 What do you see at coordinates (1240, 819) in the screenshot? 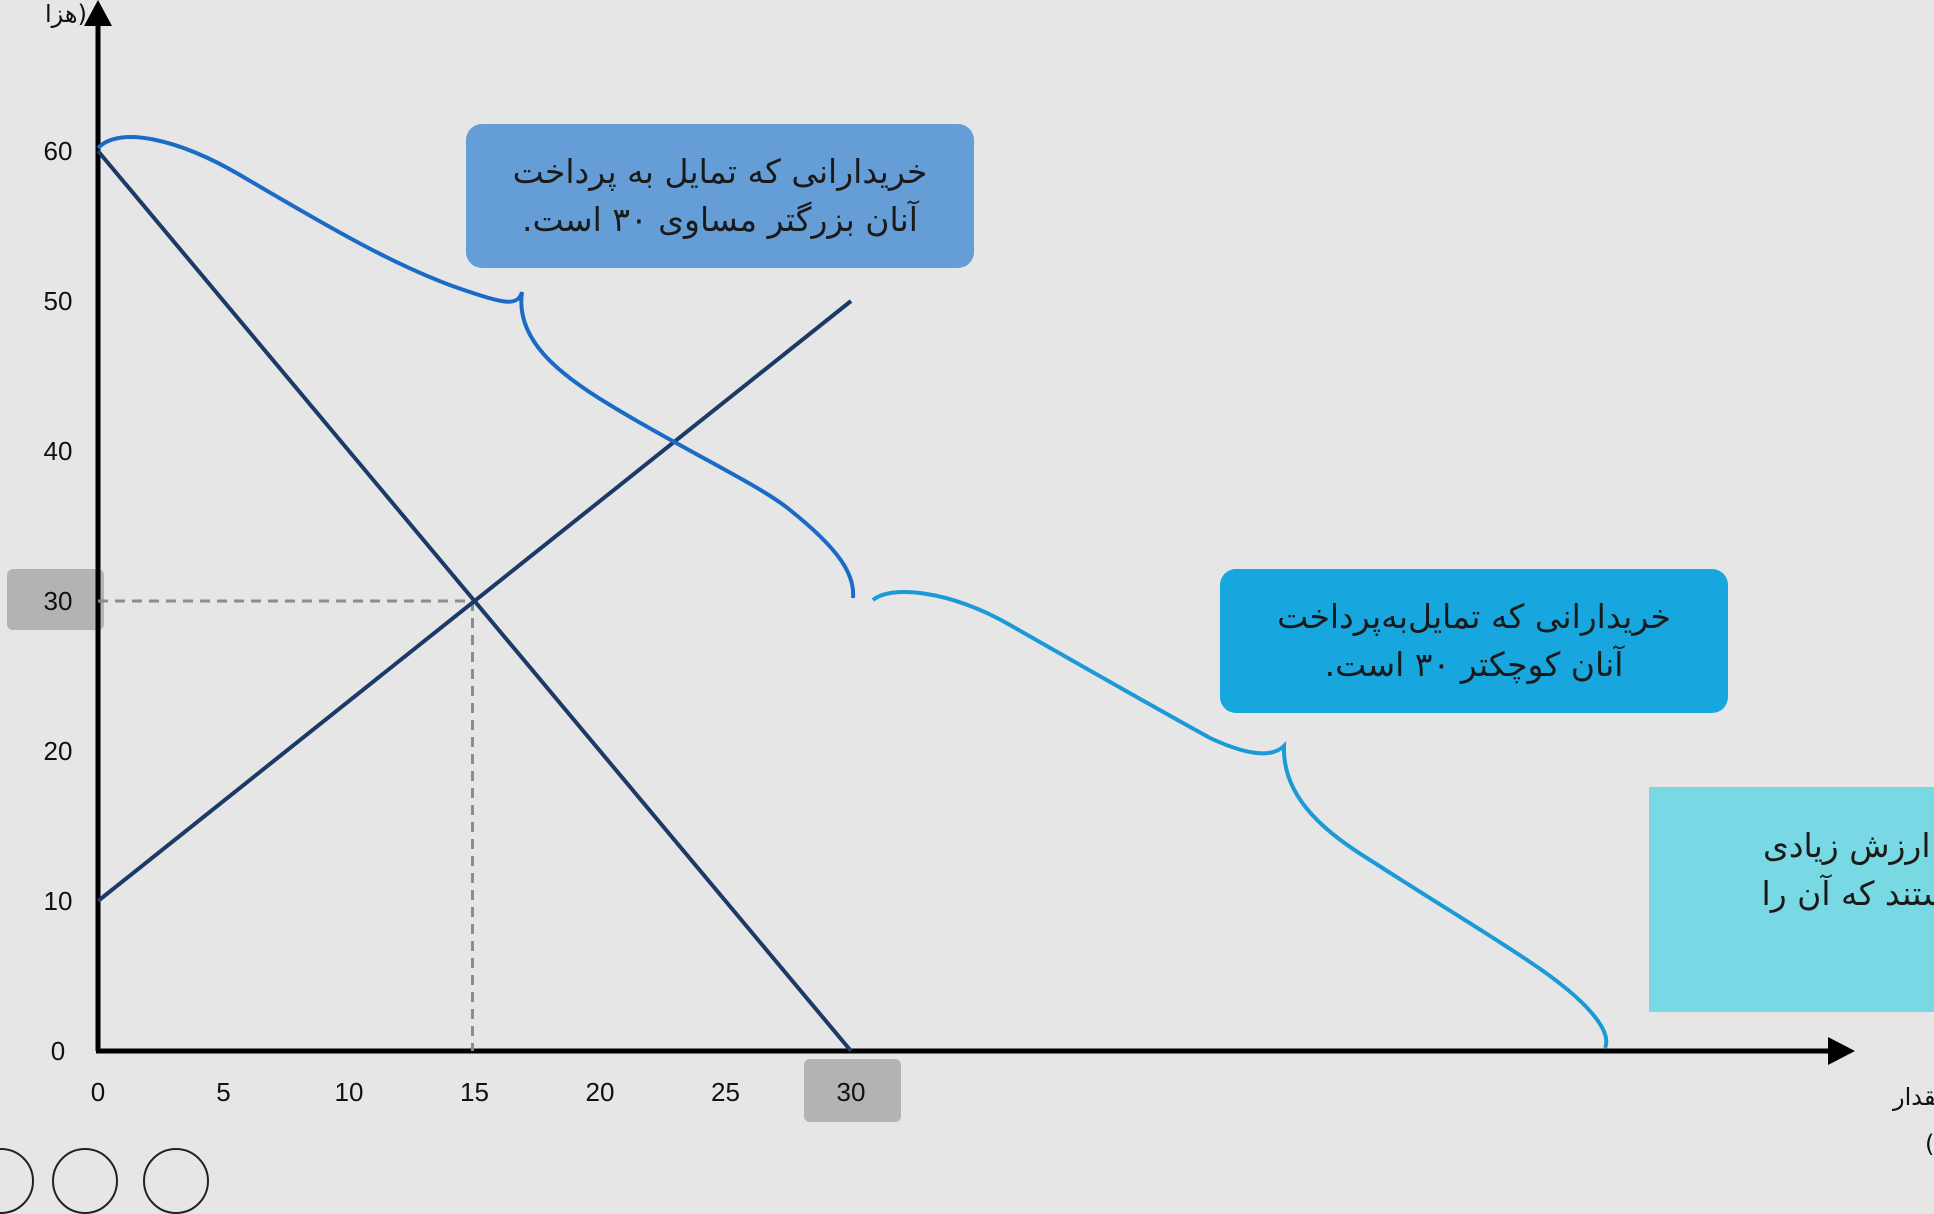
I see `brace-low-icon` at bounding box center [1240, 819].